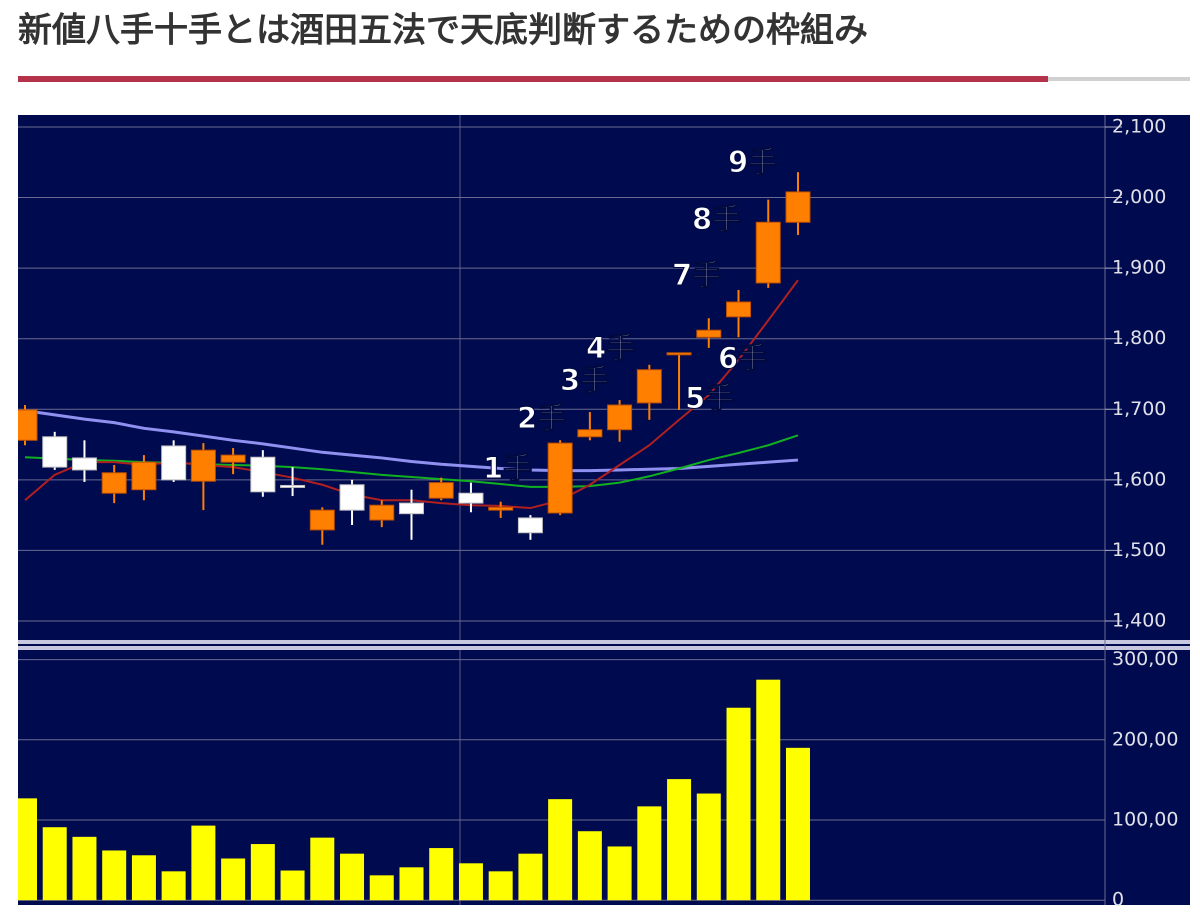 The image size is (1200, 920). I want to click on y-tick-label: 1,700, so click(1139, 409).